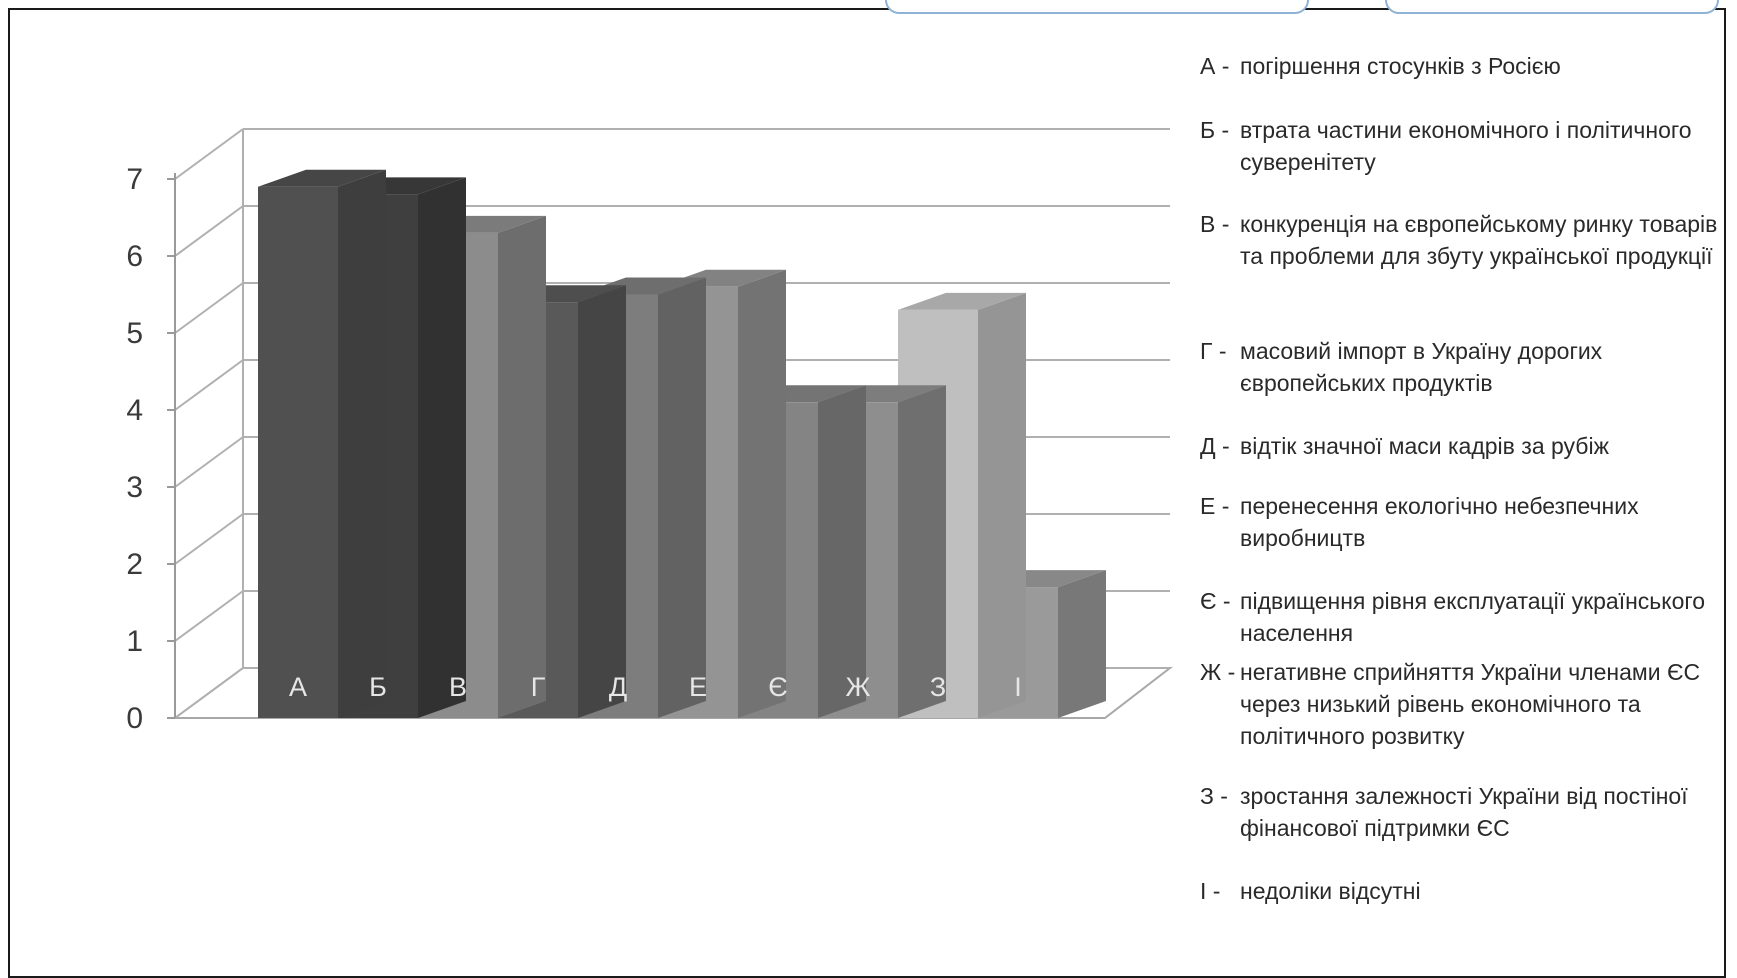 This screenshot has width=1737, height=978. What do you see at coordinates (134, 410) in the screenshot?
I see `y-tick-label: 4` at bounding box center [134, 410].